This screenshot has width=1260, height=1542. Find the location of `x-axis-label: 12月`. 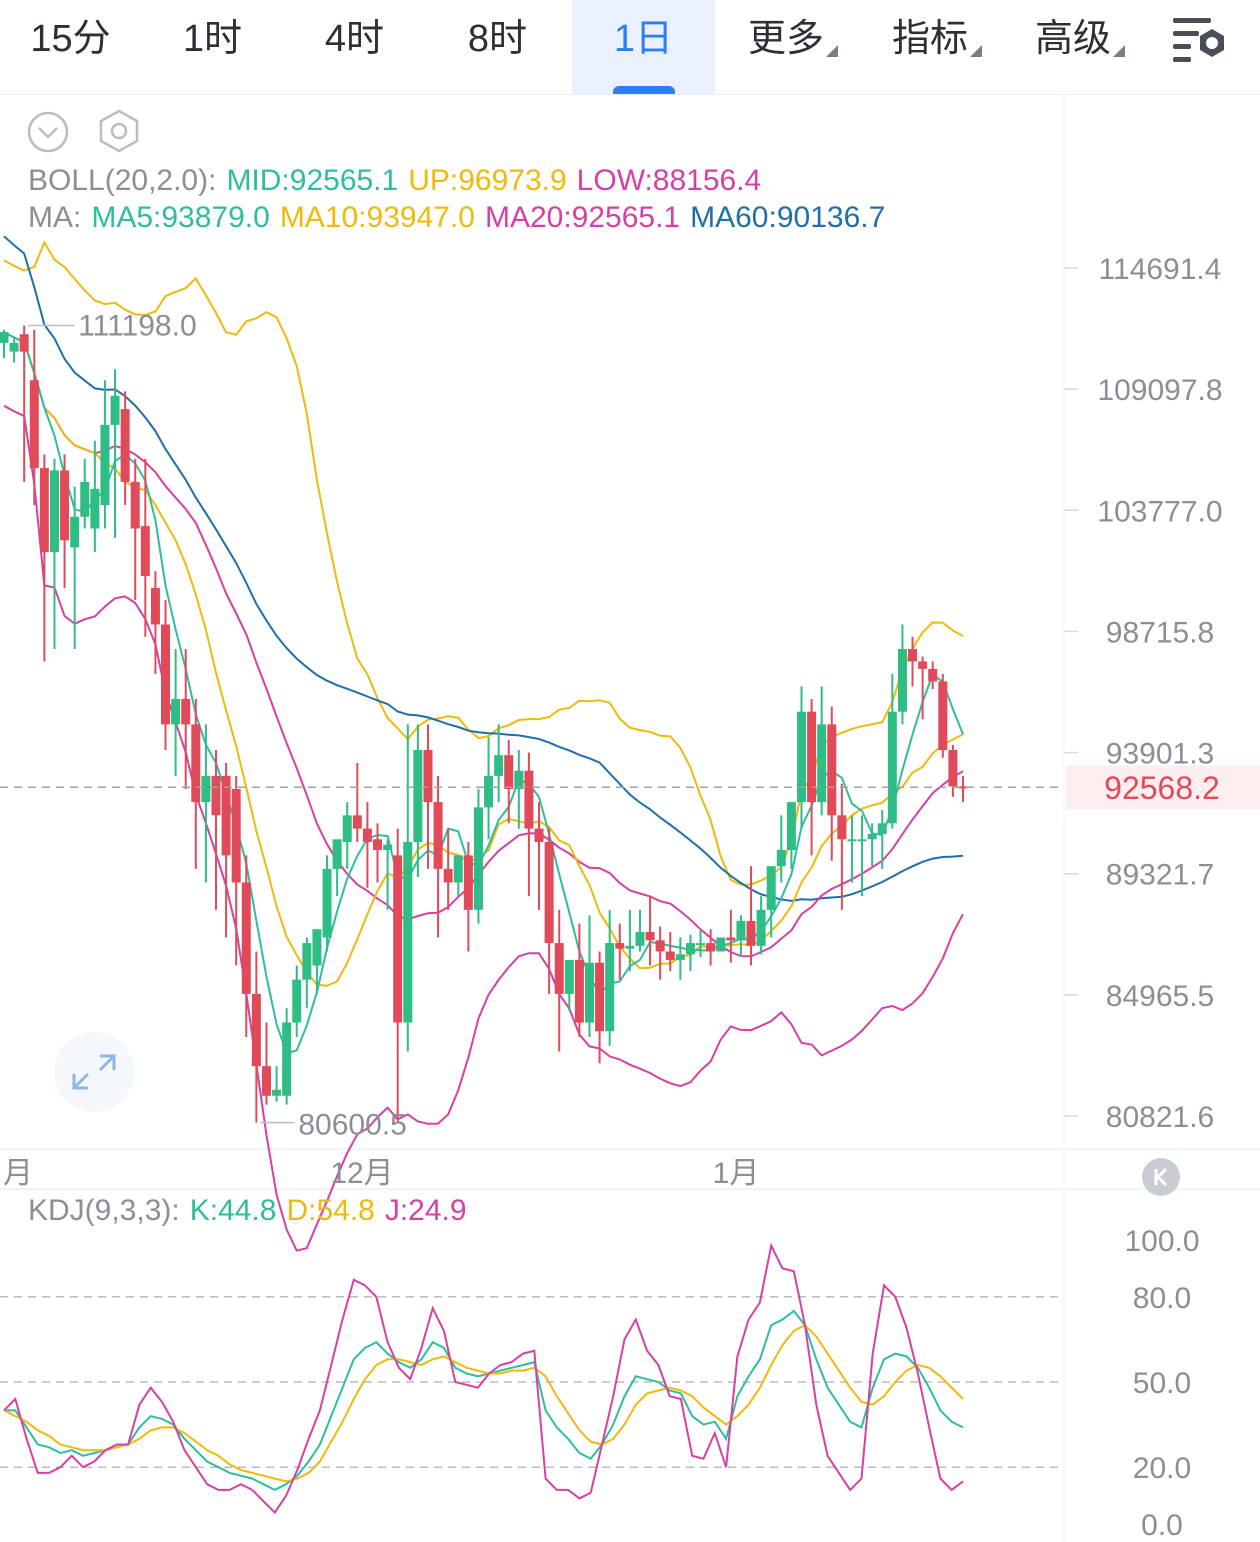

x-axis-label: 12月 is located at coordinates (361, 1173).